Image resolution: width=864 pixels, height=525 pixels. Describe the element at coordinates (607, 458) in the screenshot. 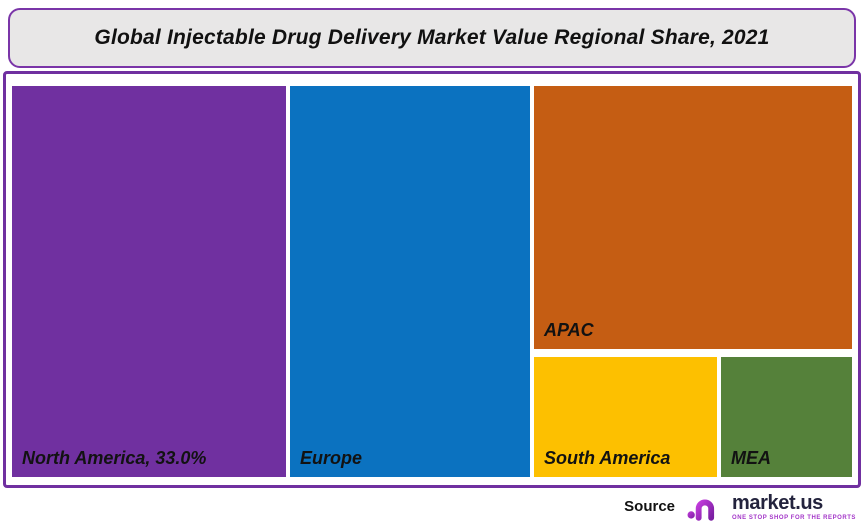

I see `tile-label-south-america: South America` at that location.